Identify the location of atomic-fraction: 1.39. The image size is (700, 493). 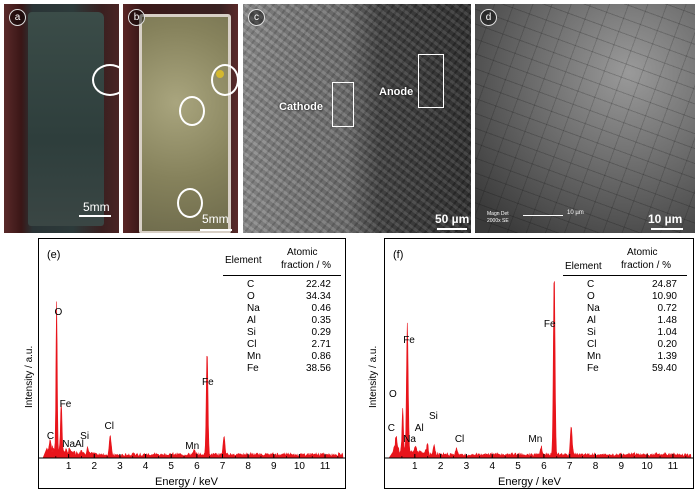
(667, 356).